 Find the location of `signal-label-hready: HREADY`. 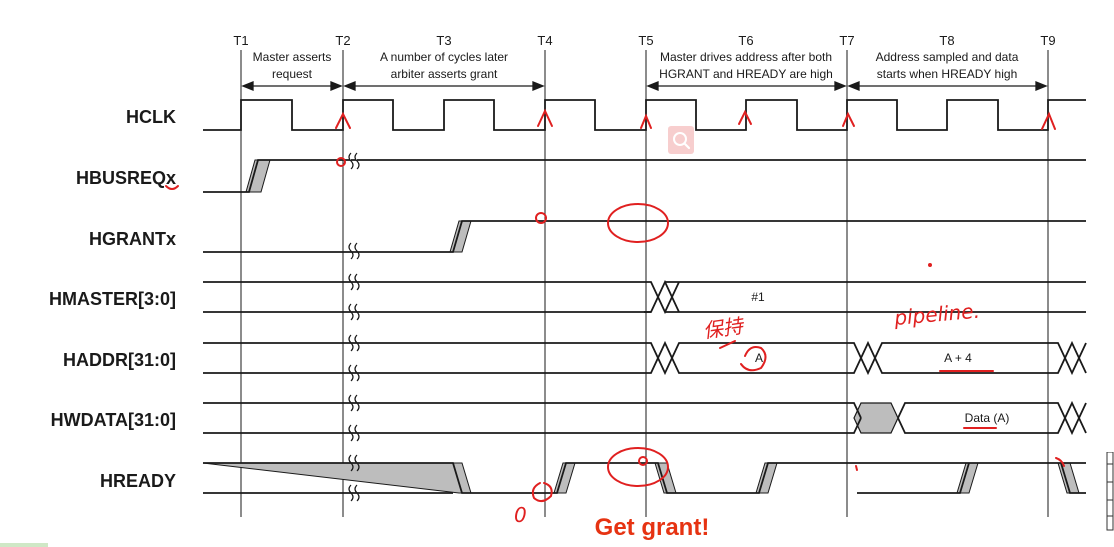

signal-label-hready: HREADY is located at coordinates (138, 481).